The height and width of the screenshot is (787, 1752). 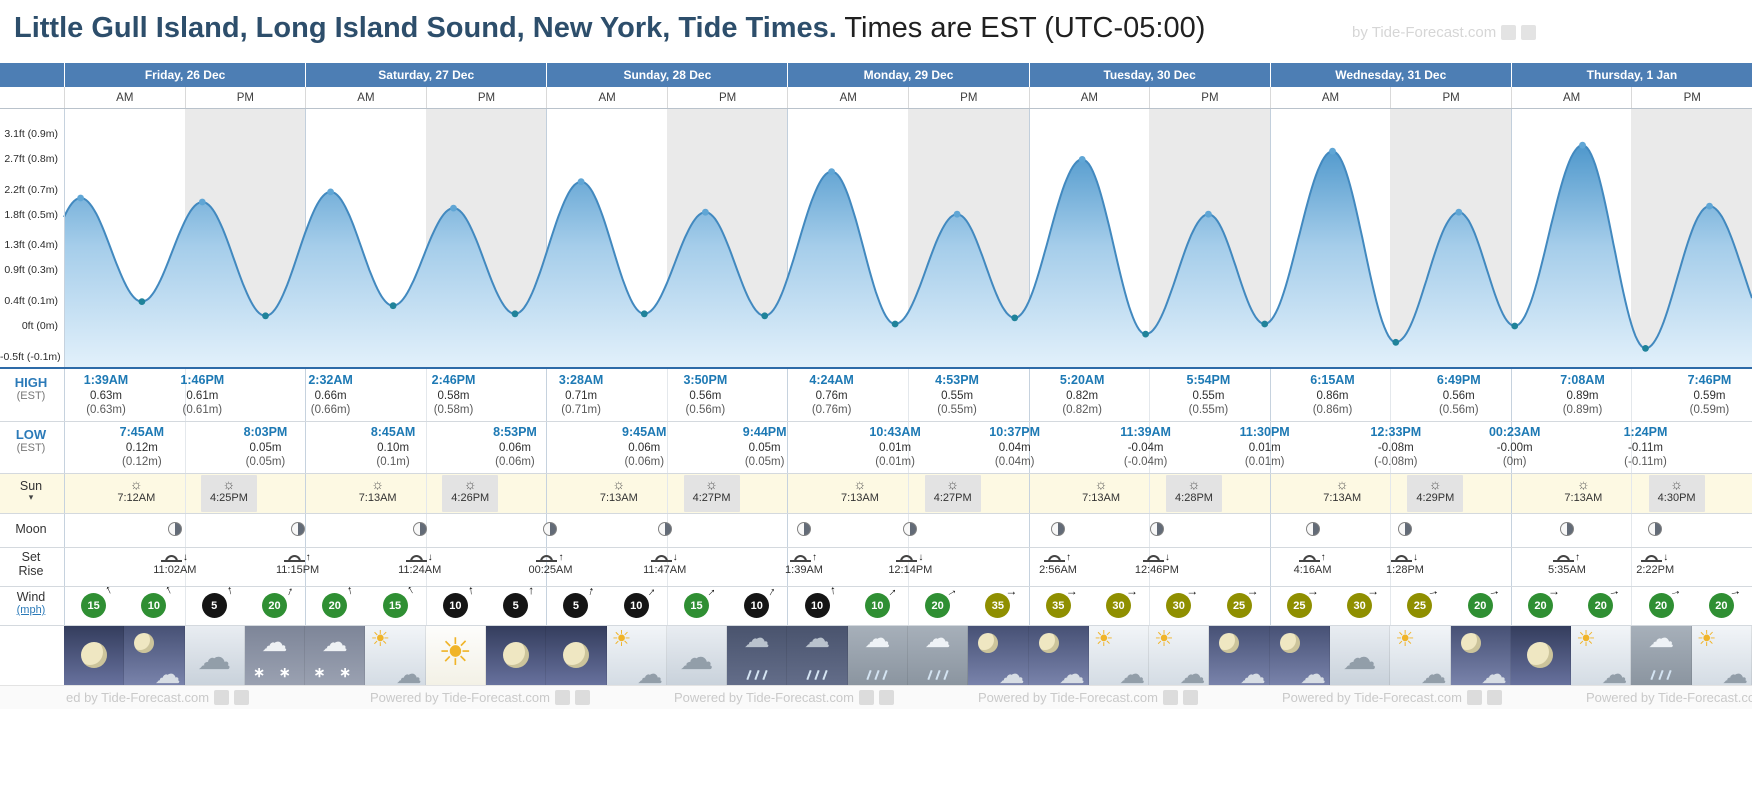 I want to click on tide-time: 8:45AM, so click(x=393, y=432).